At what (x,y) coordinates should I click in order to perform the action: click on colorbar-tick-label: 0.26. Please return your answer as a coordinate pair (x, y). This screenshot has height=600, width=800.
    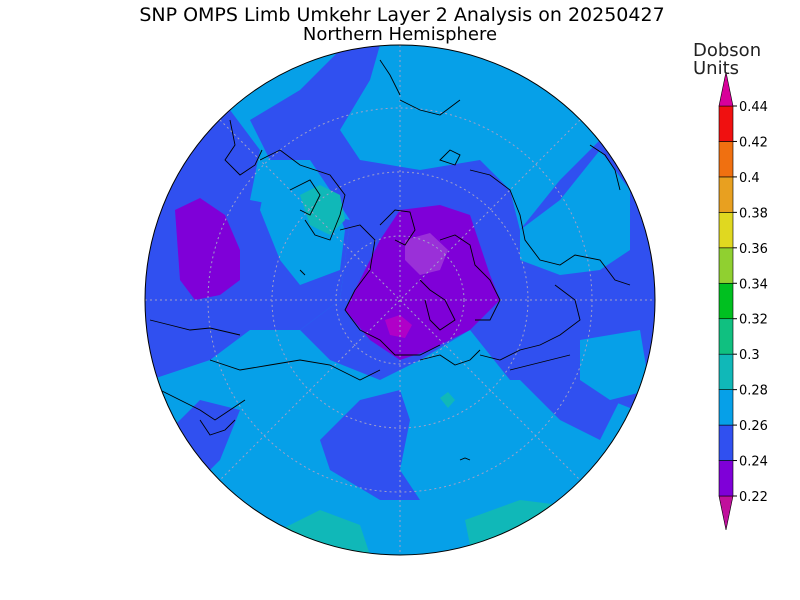
    Looking at the image, I should click on (753, 426).